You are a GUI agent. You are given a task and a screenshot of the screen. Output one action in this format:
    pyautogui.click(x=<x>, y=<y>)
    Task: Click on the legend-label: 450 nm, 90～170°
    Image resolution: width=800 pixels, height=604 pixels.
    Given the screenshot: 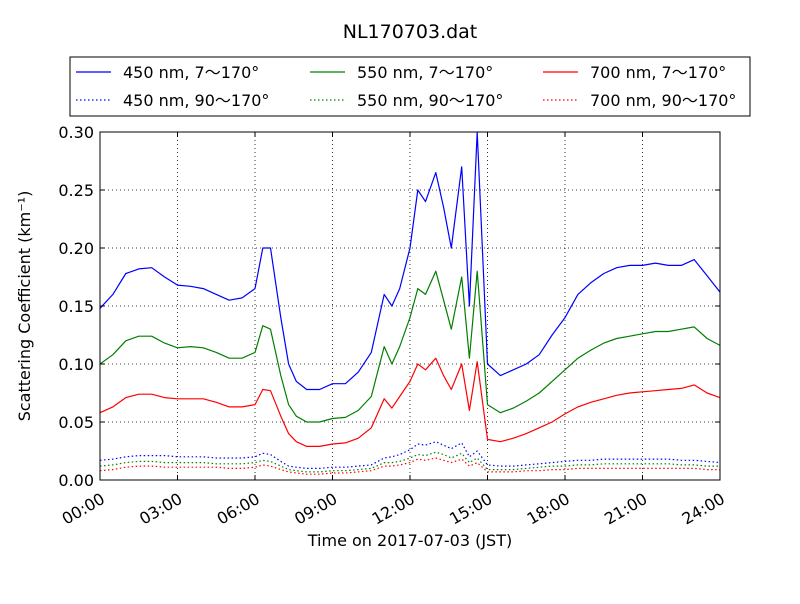 What is the action you would take?
    pyautogui.click(x=196, y=100)
    